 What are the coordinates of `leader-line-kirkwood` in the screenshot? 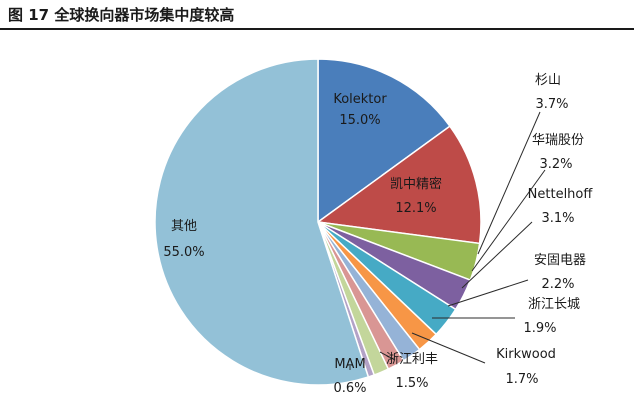 It's located at (448, 348).